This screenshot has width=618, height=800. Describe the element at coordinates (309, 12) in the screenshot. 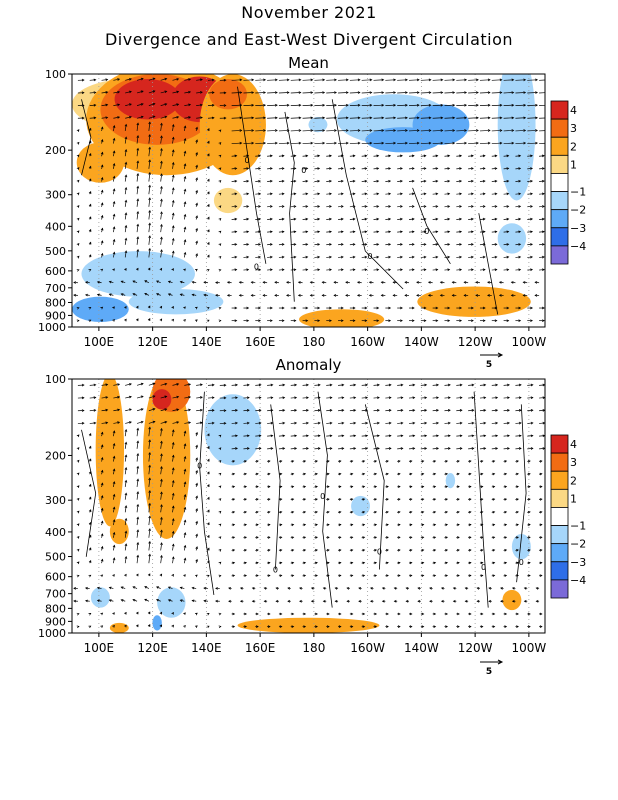

I see `figure-title: November 2021` at that location.